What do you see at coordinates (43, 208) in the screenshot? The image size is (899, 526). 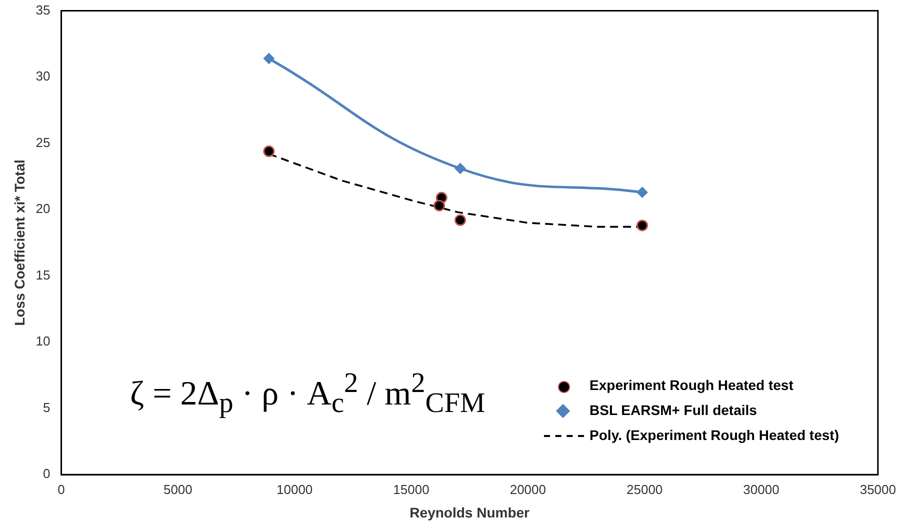 I see `y-tick-label: 20` at bounding box center [43, 208].